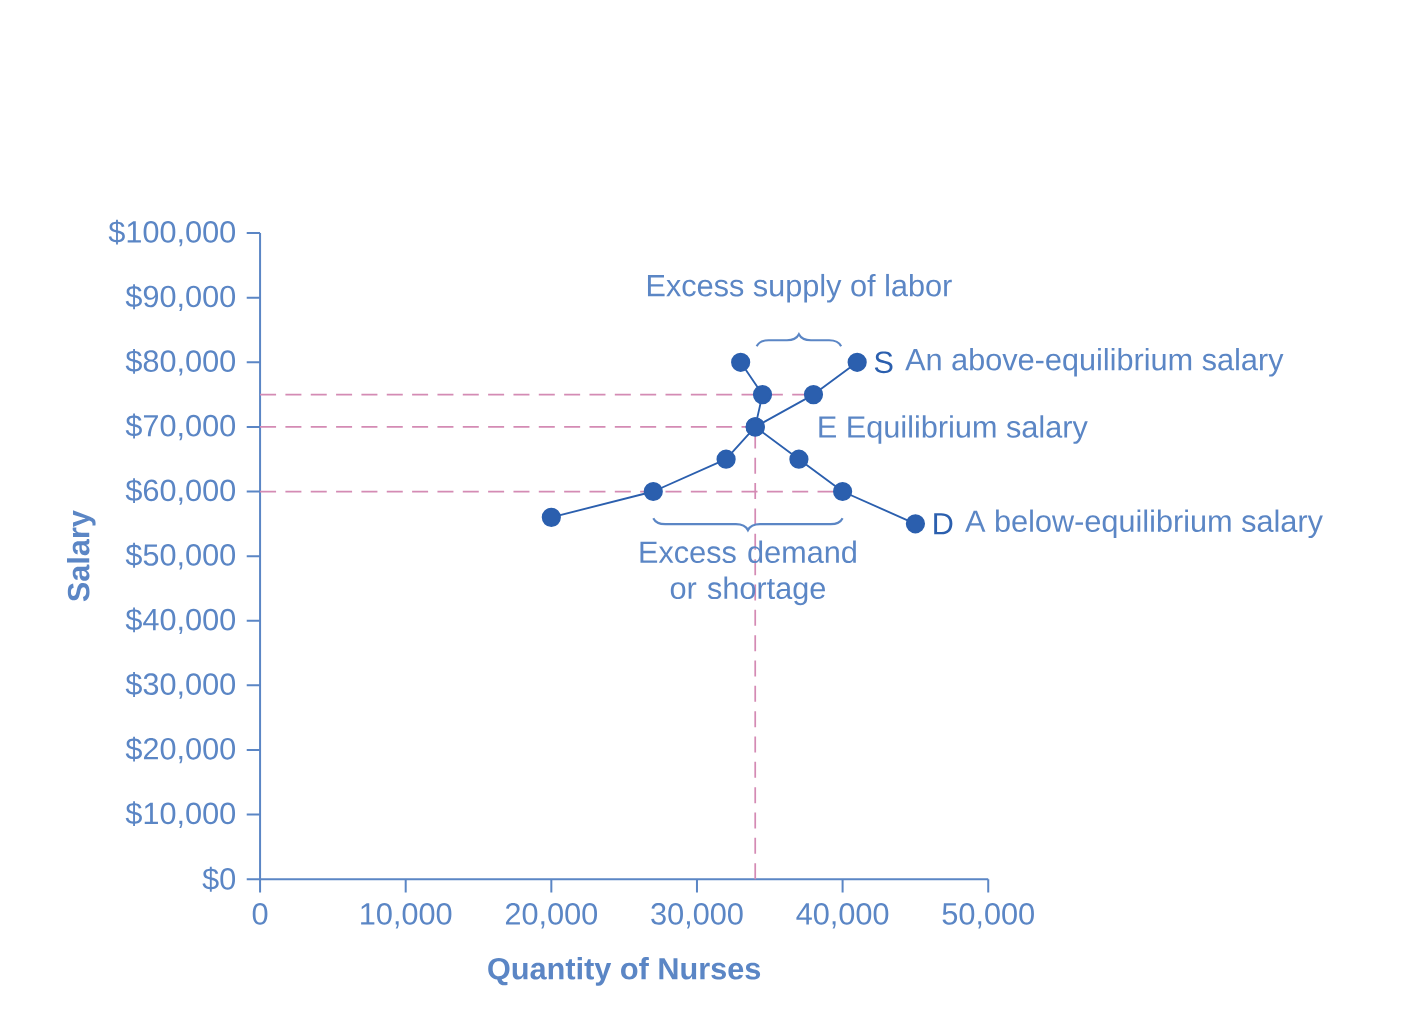  Describe the element at coordinates (799, 288) in the screenshot. I see `annotation: Excess supply of labor` at that location.